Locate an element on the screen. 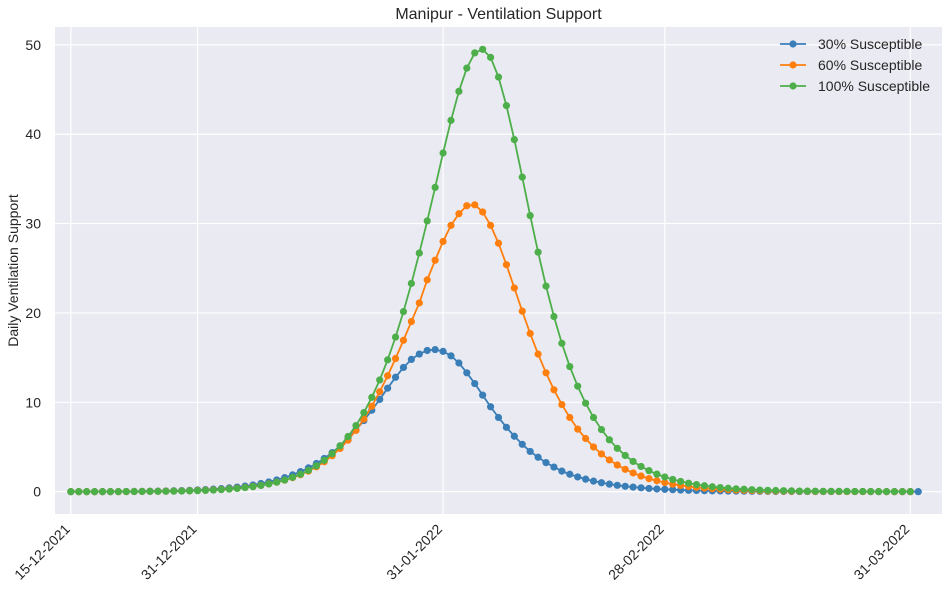 This screenshot has height=591, width=950. legend-label: 100% Susceptible is located at coordinates (874, 86).